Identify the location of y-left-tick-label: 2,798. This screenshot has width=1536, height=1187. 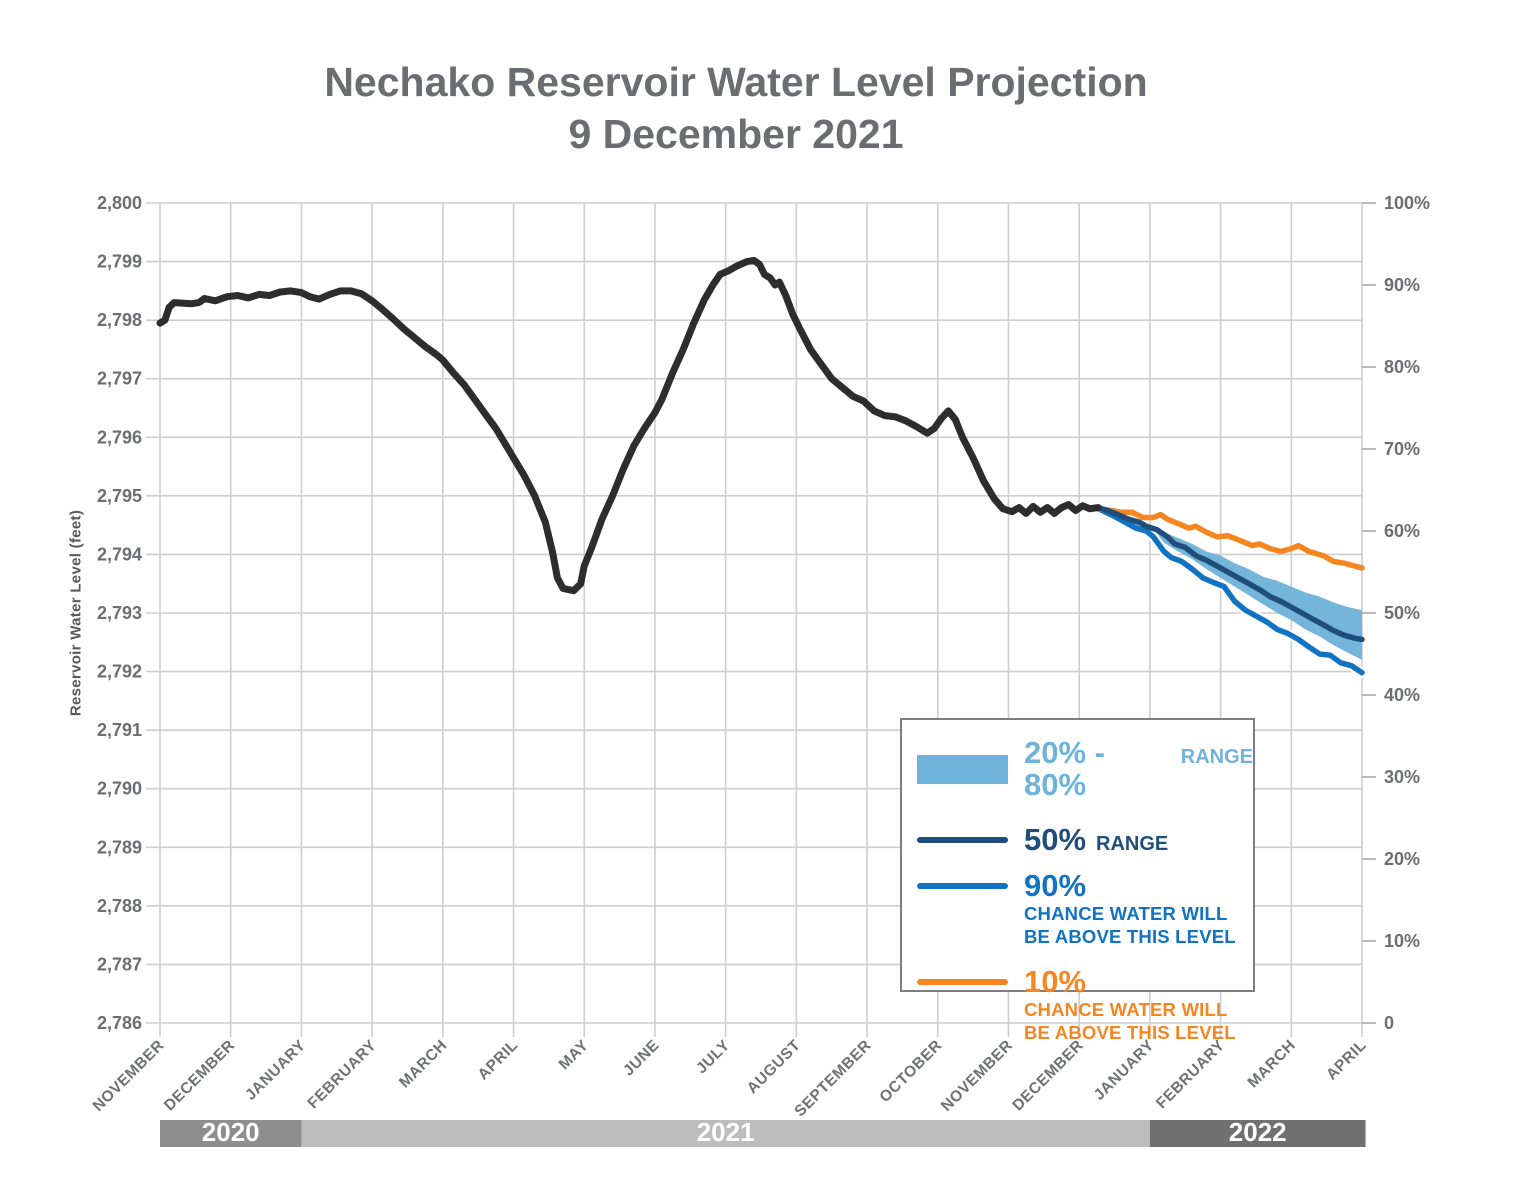
(119, 320).